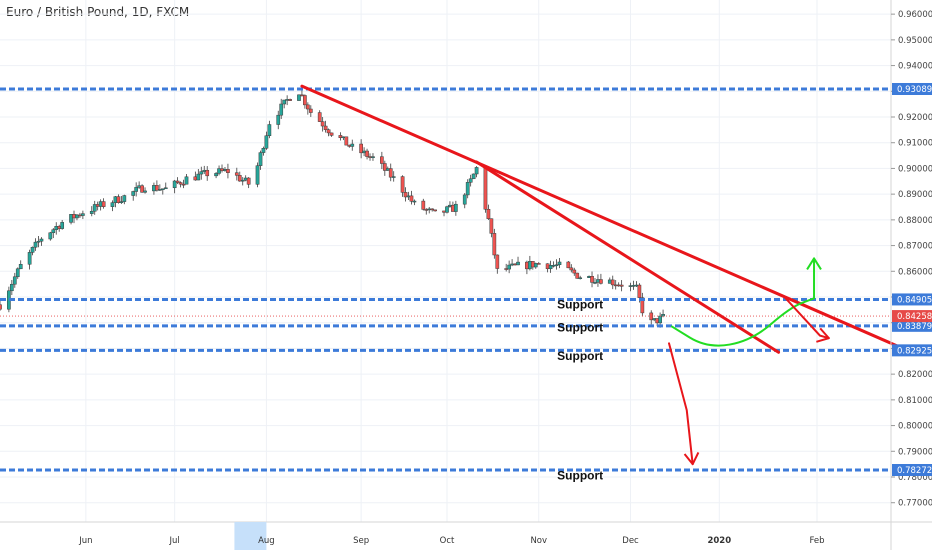 The height and width of the screenshot is (550, 932). What do you see at coordinates (915, 504) in the screenshot?
I see `price-tick-label: 0.77000` at bounding box center [915, 504].